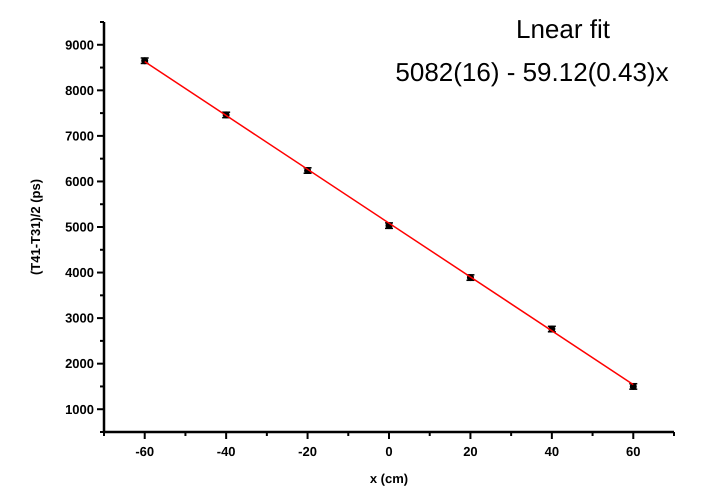  What do you see at coordinates (470, 451) in the screenshot?
I see `x-tick-label: 20` at bounding box center [470, 451].